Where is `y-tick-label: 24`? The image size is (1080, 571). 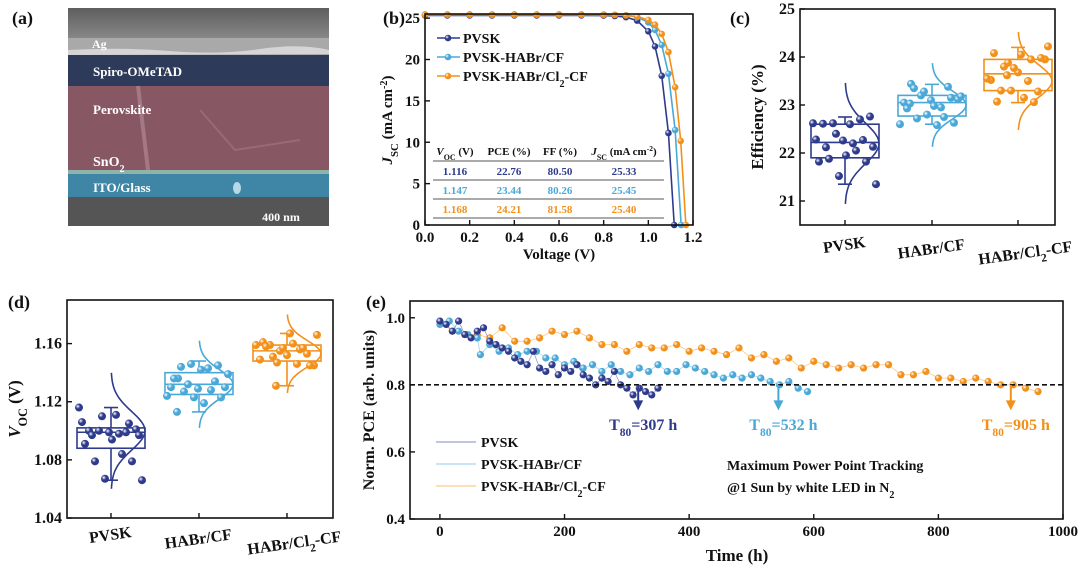
y-tick-label: 24 is located at coordinates (787, 57).